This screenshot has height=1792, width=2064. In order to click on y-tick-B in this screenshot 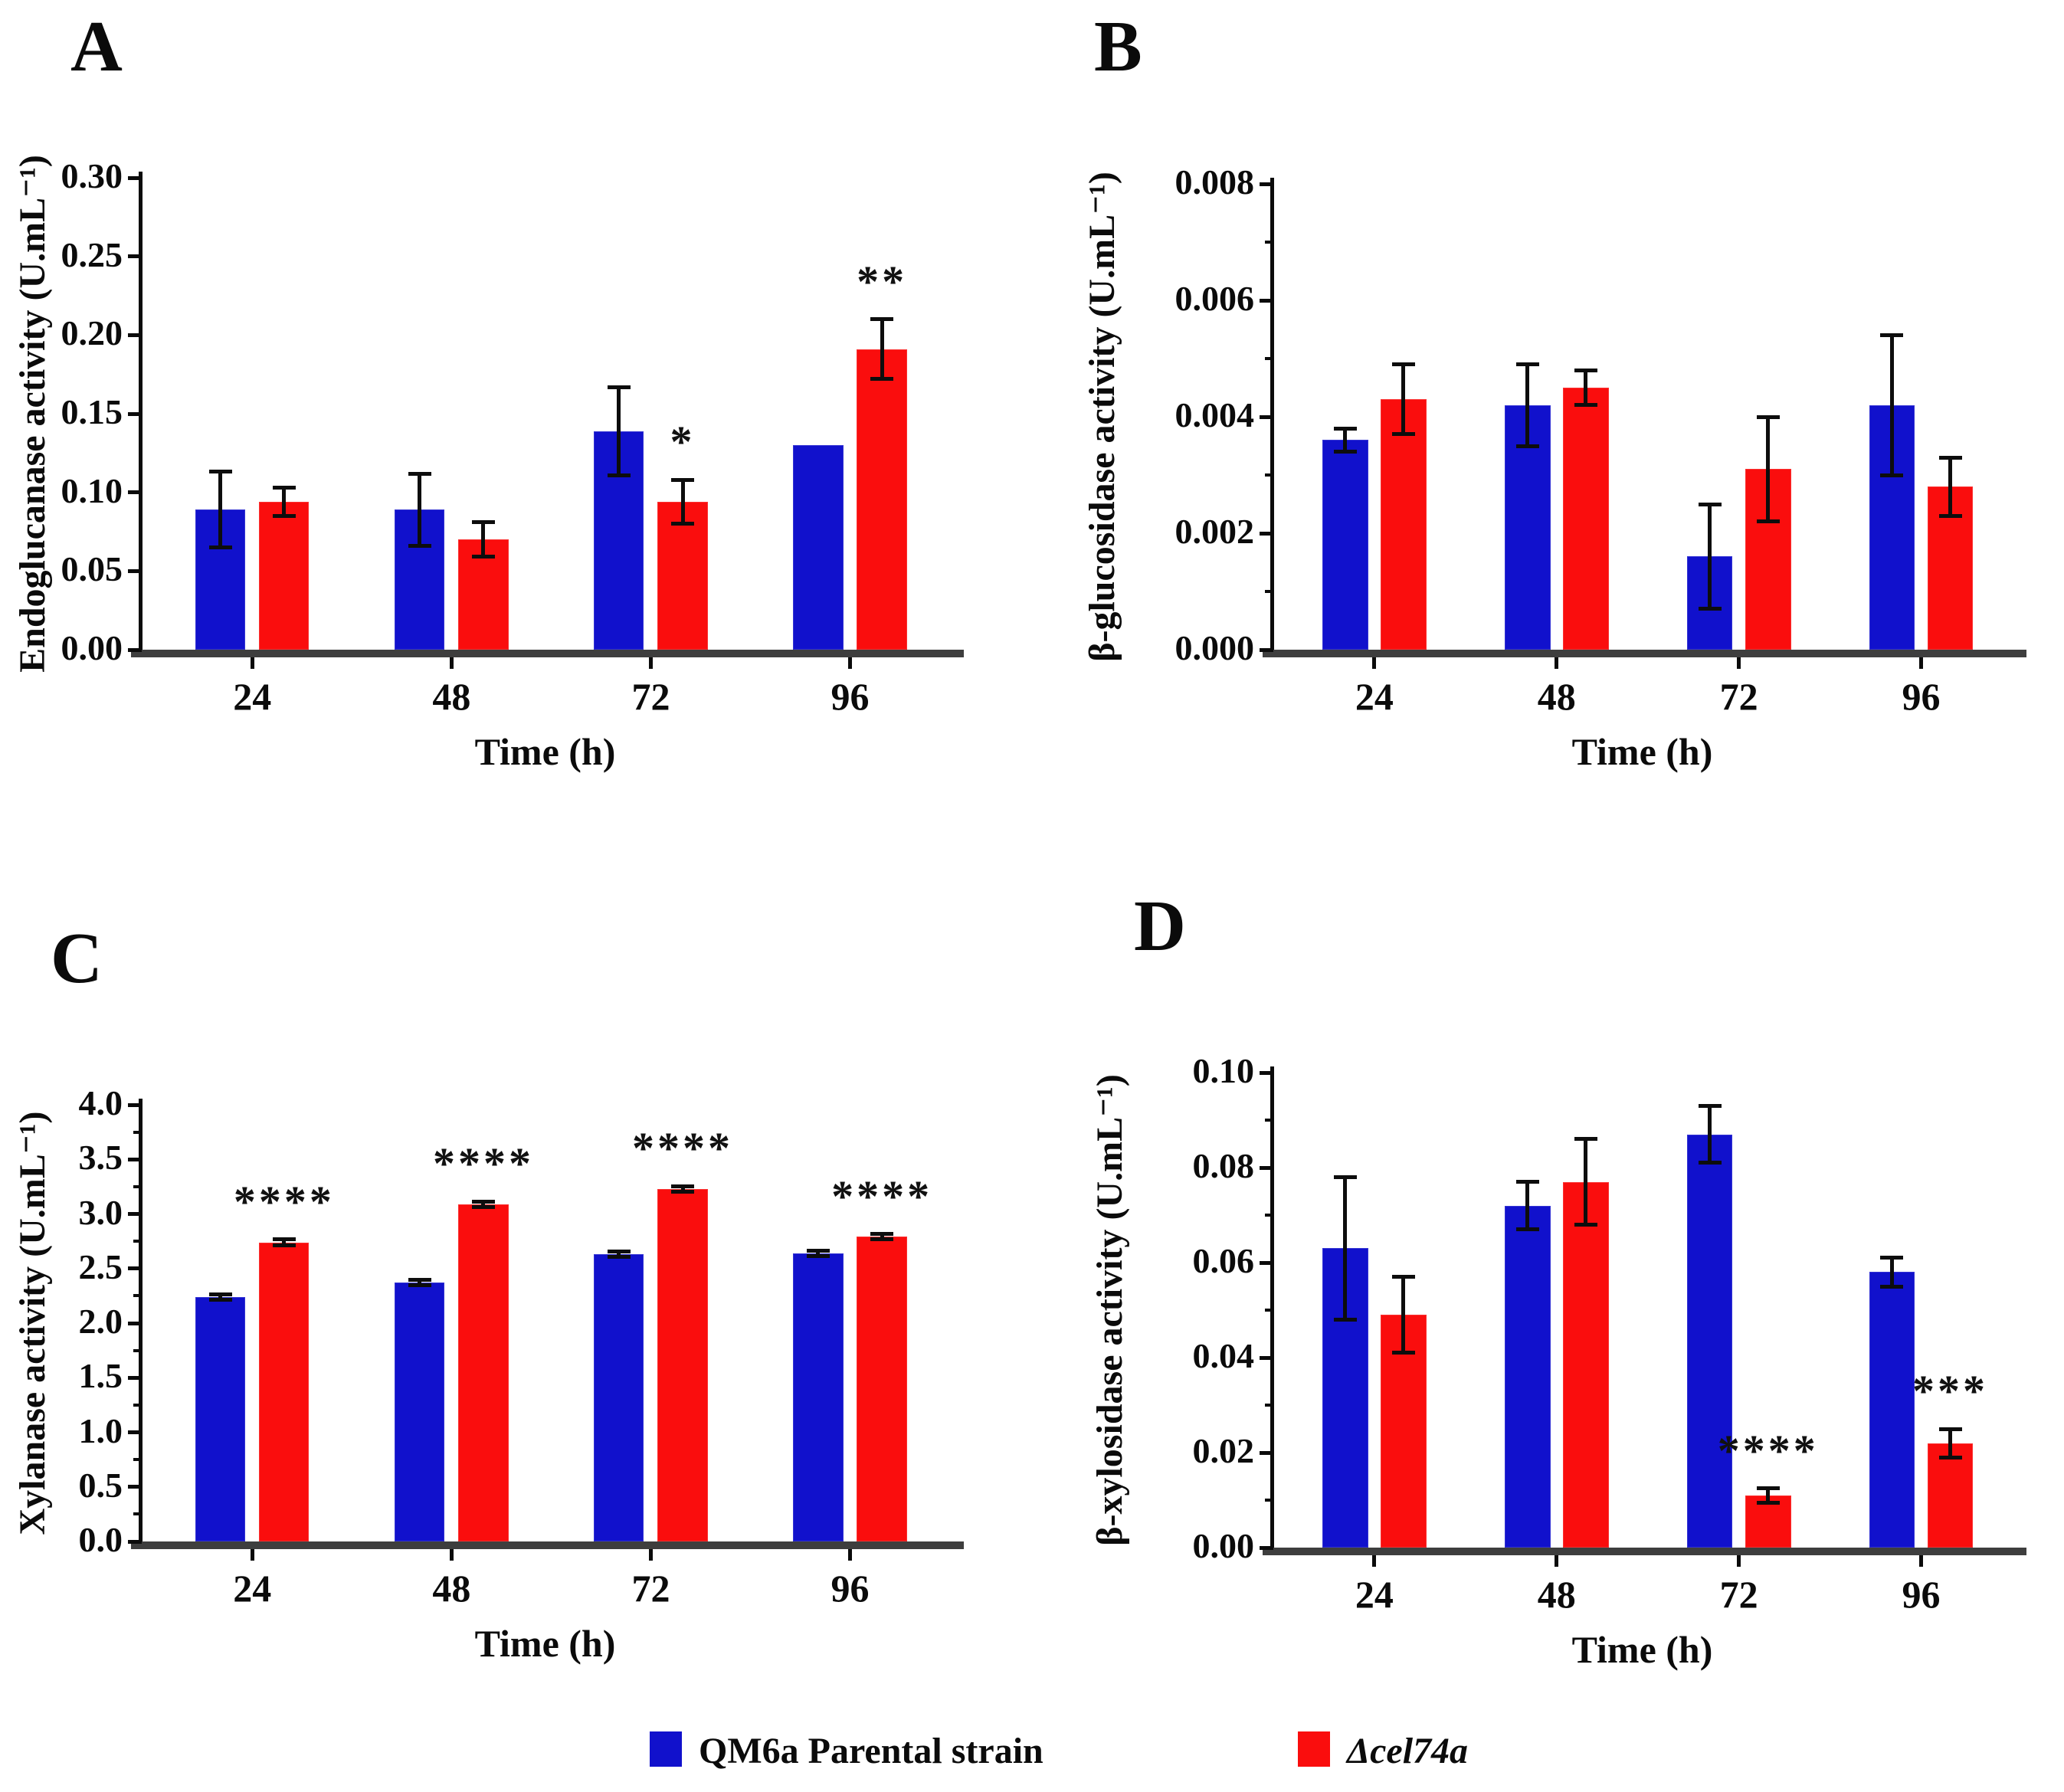, I will do `click(1267, 533)`.